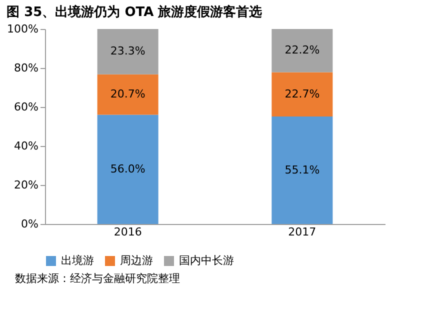 The width and height of the screenshot is (440, 332). I want to click on data-label: 23.3%, so click(128, 51).